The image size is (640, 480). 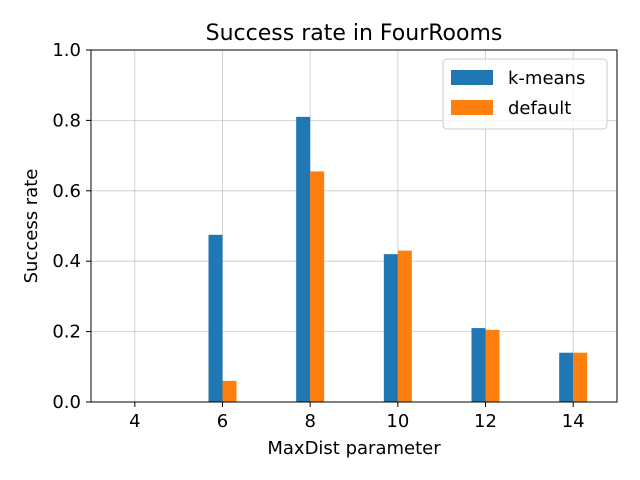 I want to click on x-axis-ticks: 4 6 8 10 12 14, so click(x=357, y=417).